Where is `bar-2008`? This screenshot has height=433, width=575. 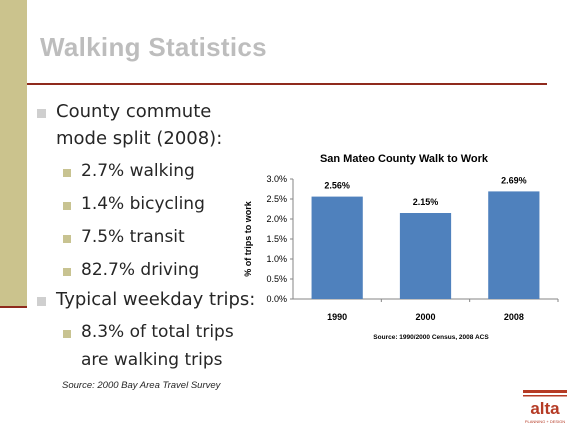
bar-2008 is located at coordinates (514, 245).